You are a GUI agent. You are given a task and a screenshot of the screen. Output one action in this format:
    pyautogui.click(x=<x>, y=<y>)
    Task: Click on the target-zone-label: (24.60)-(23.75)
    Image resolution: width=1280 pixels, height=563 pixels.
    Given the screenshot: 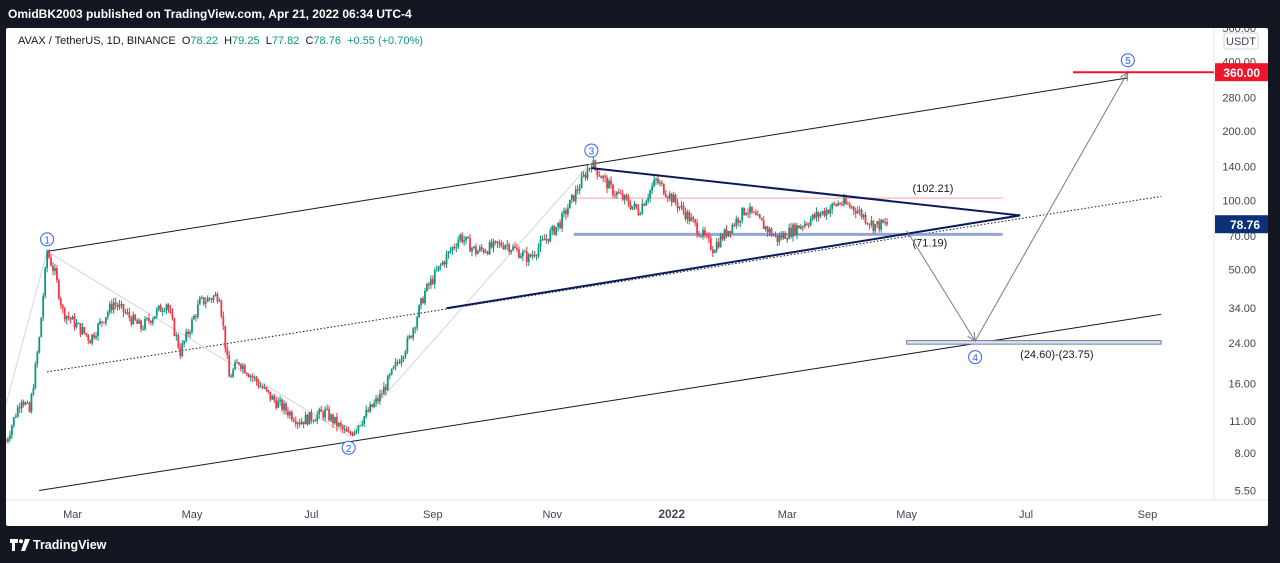 What is the action you would take?
    pyautogui.click(x=1056, y=355)
    